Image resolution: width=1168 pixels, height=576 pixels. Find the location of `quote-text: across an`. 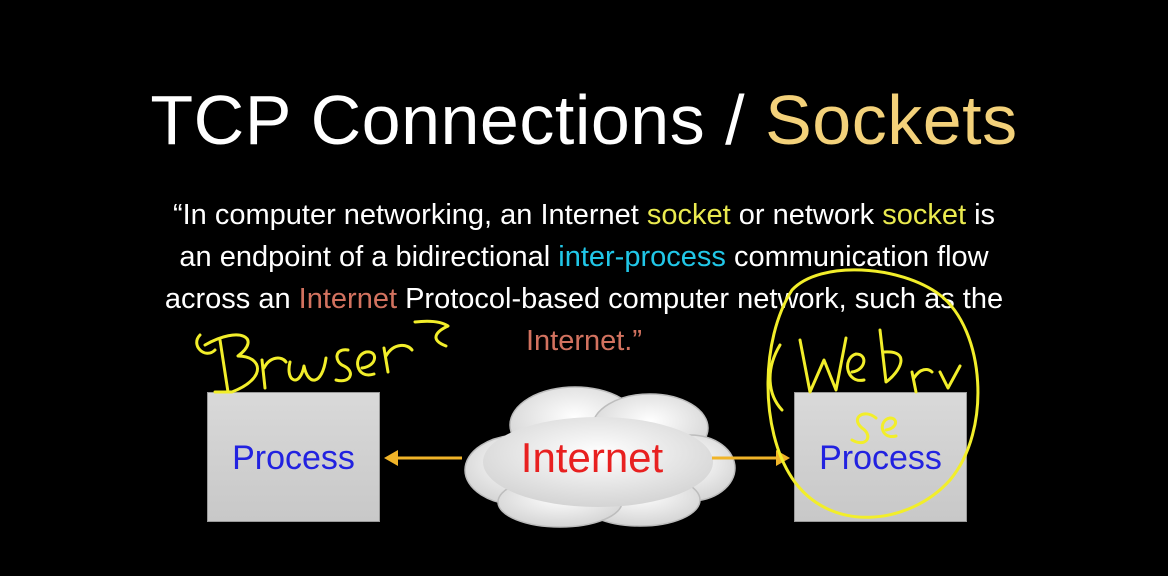

quote-text: across an is located at coordinates (231, 299).